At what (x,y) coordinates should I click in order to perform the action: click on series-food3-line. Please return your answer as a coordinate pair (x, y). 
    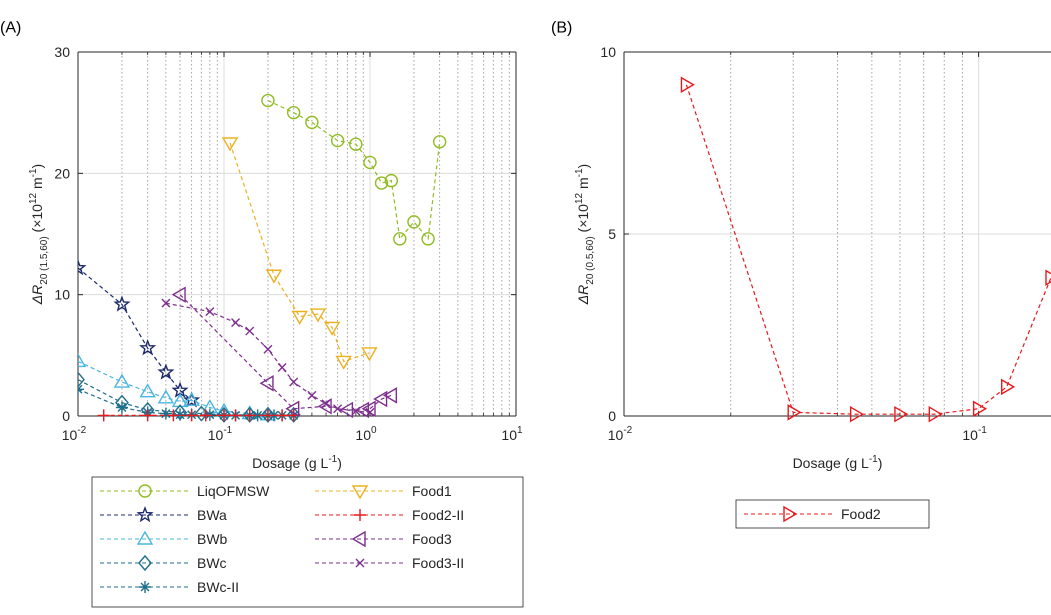
    Looking at the image, I should click on (285, 352).